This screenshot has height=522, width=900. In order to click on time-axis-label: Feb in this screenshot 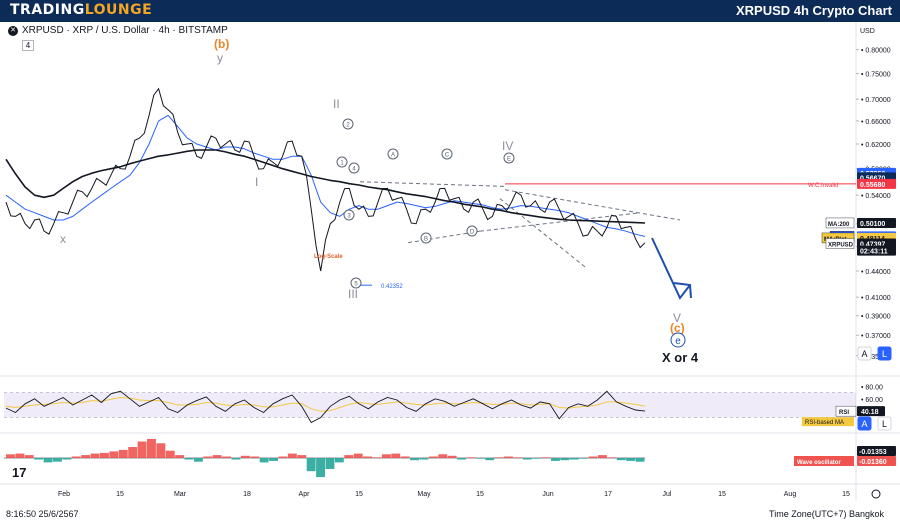, I will do `click(64, 494)`.